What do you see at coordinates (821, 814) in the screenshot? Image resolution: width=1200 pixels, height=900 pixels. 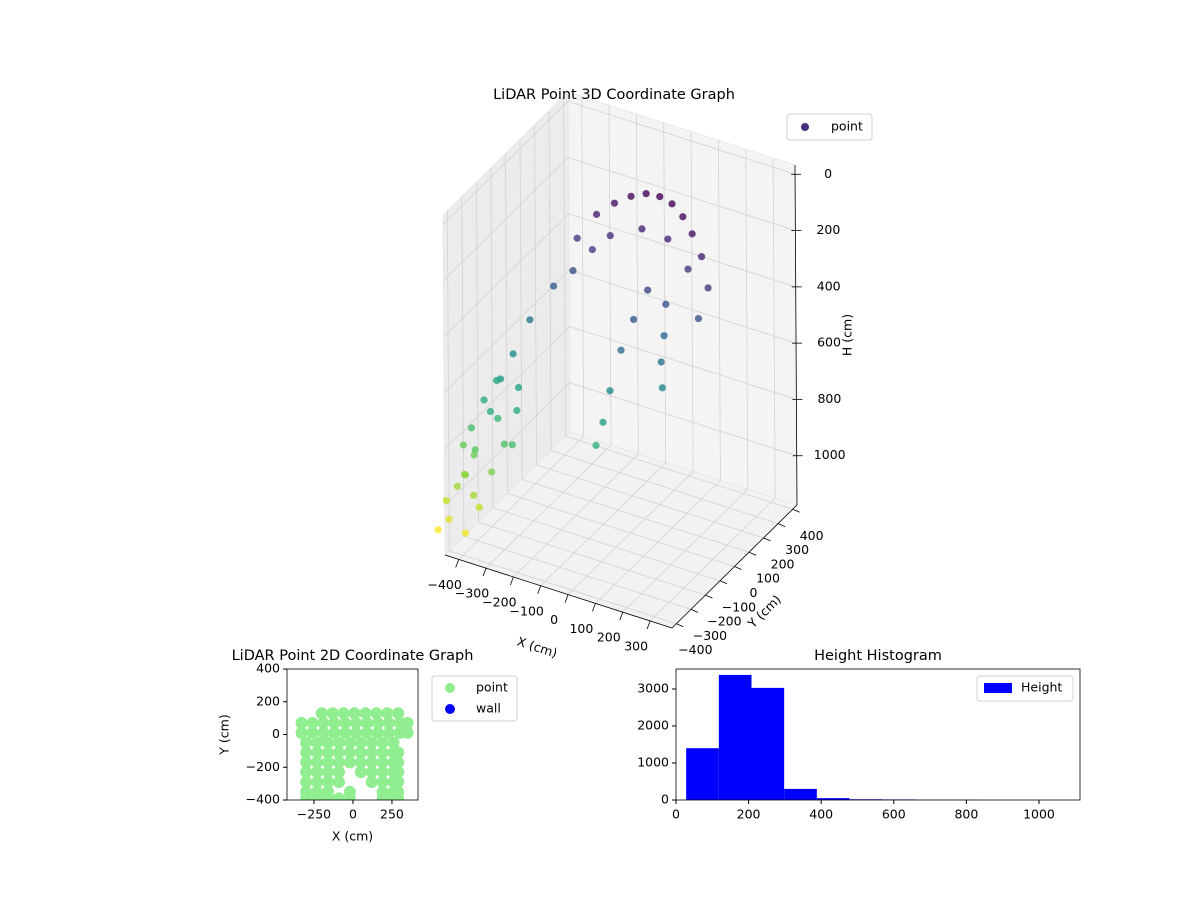 I see `x-tick-label: 400` at bounding box center [821, 814].